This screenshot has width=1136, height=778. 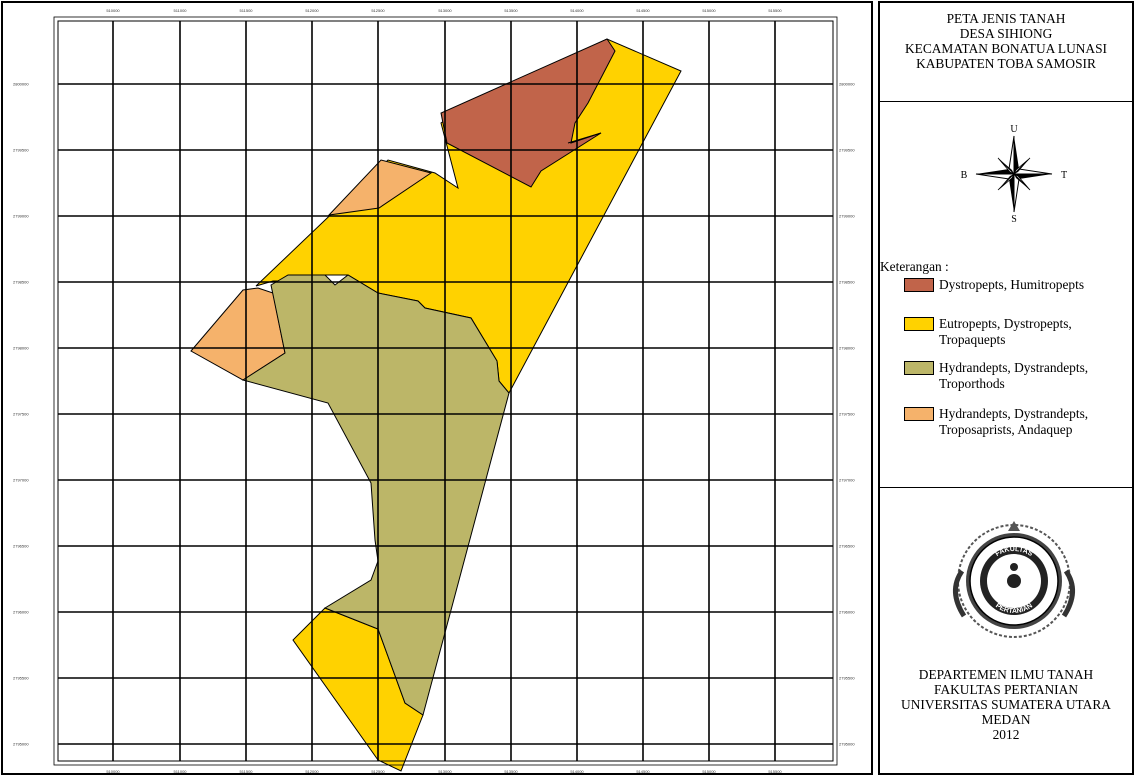 I want to click on north-arrow-box: U S B T, so click(x=1006, y=170).